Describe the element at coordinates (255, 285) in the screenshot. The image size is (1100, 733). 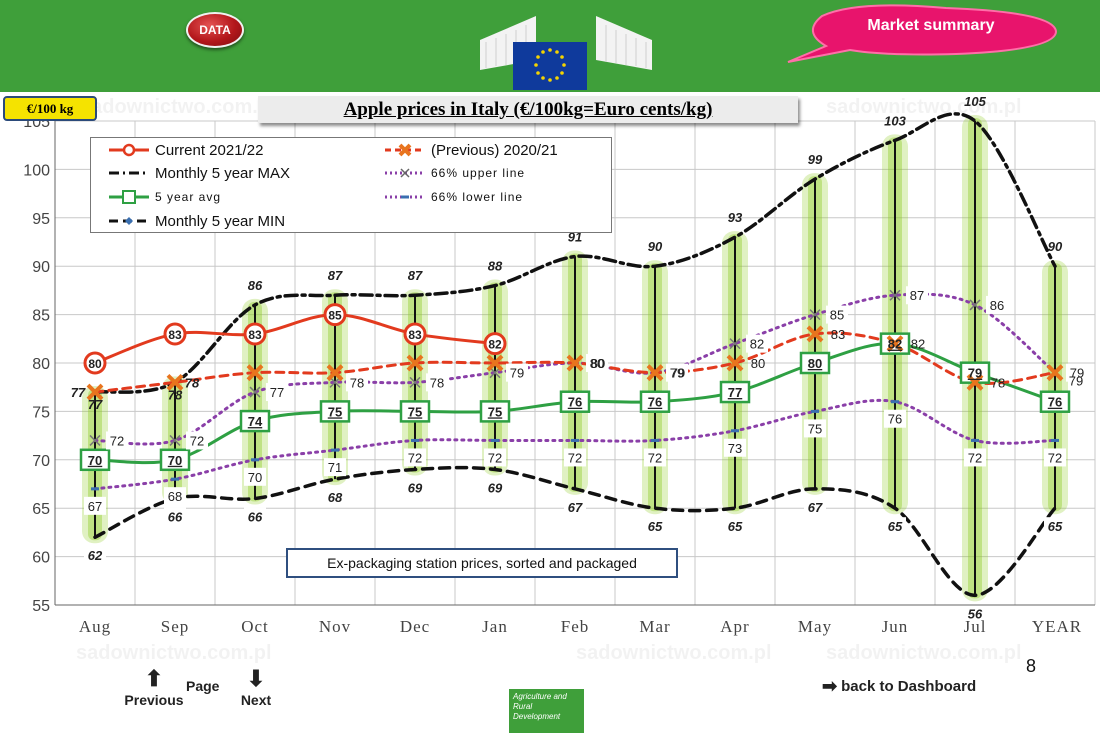
I see `max-label: 86` at that location.